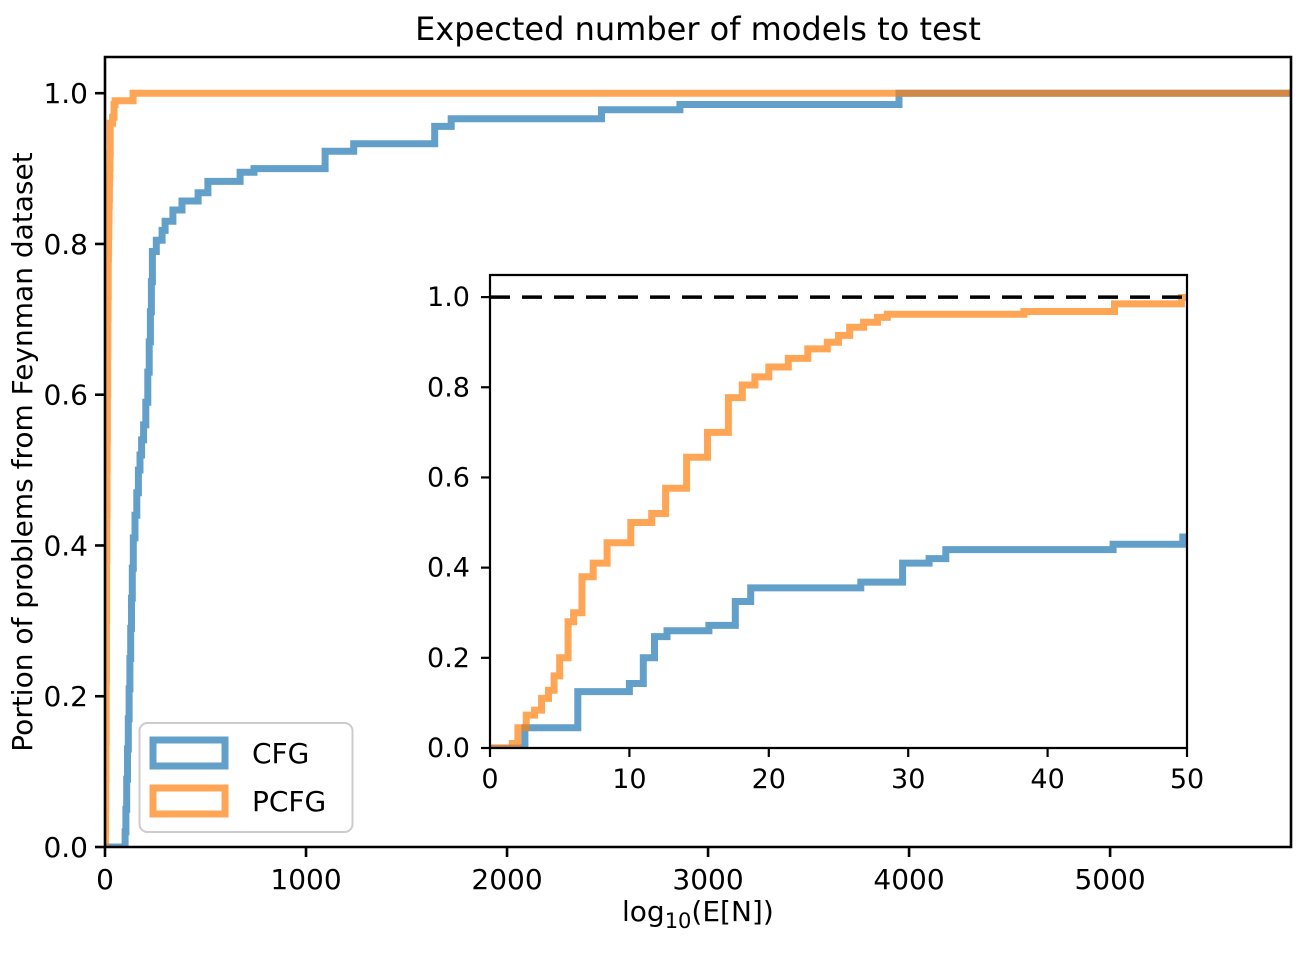 The image size is (1301, 959). Describe the element at coordinates (707, 879) in the screenshot. I see `x-tick-label: 3000` at that location.